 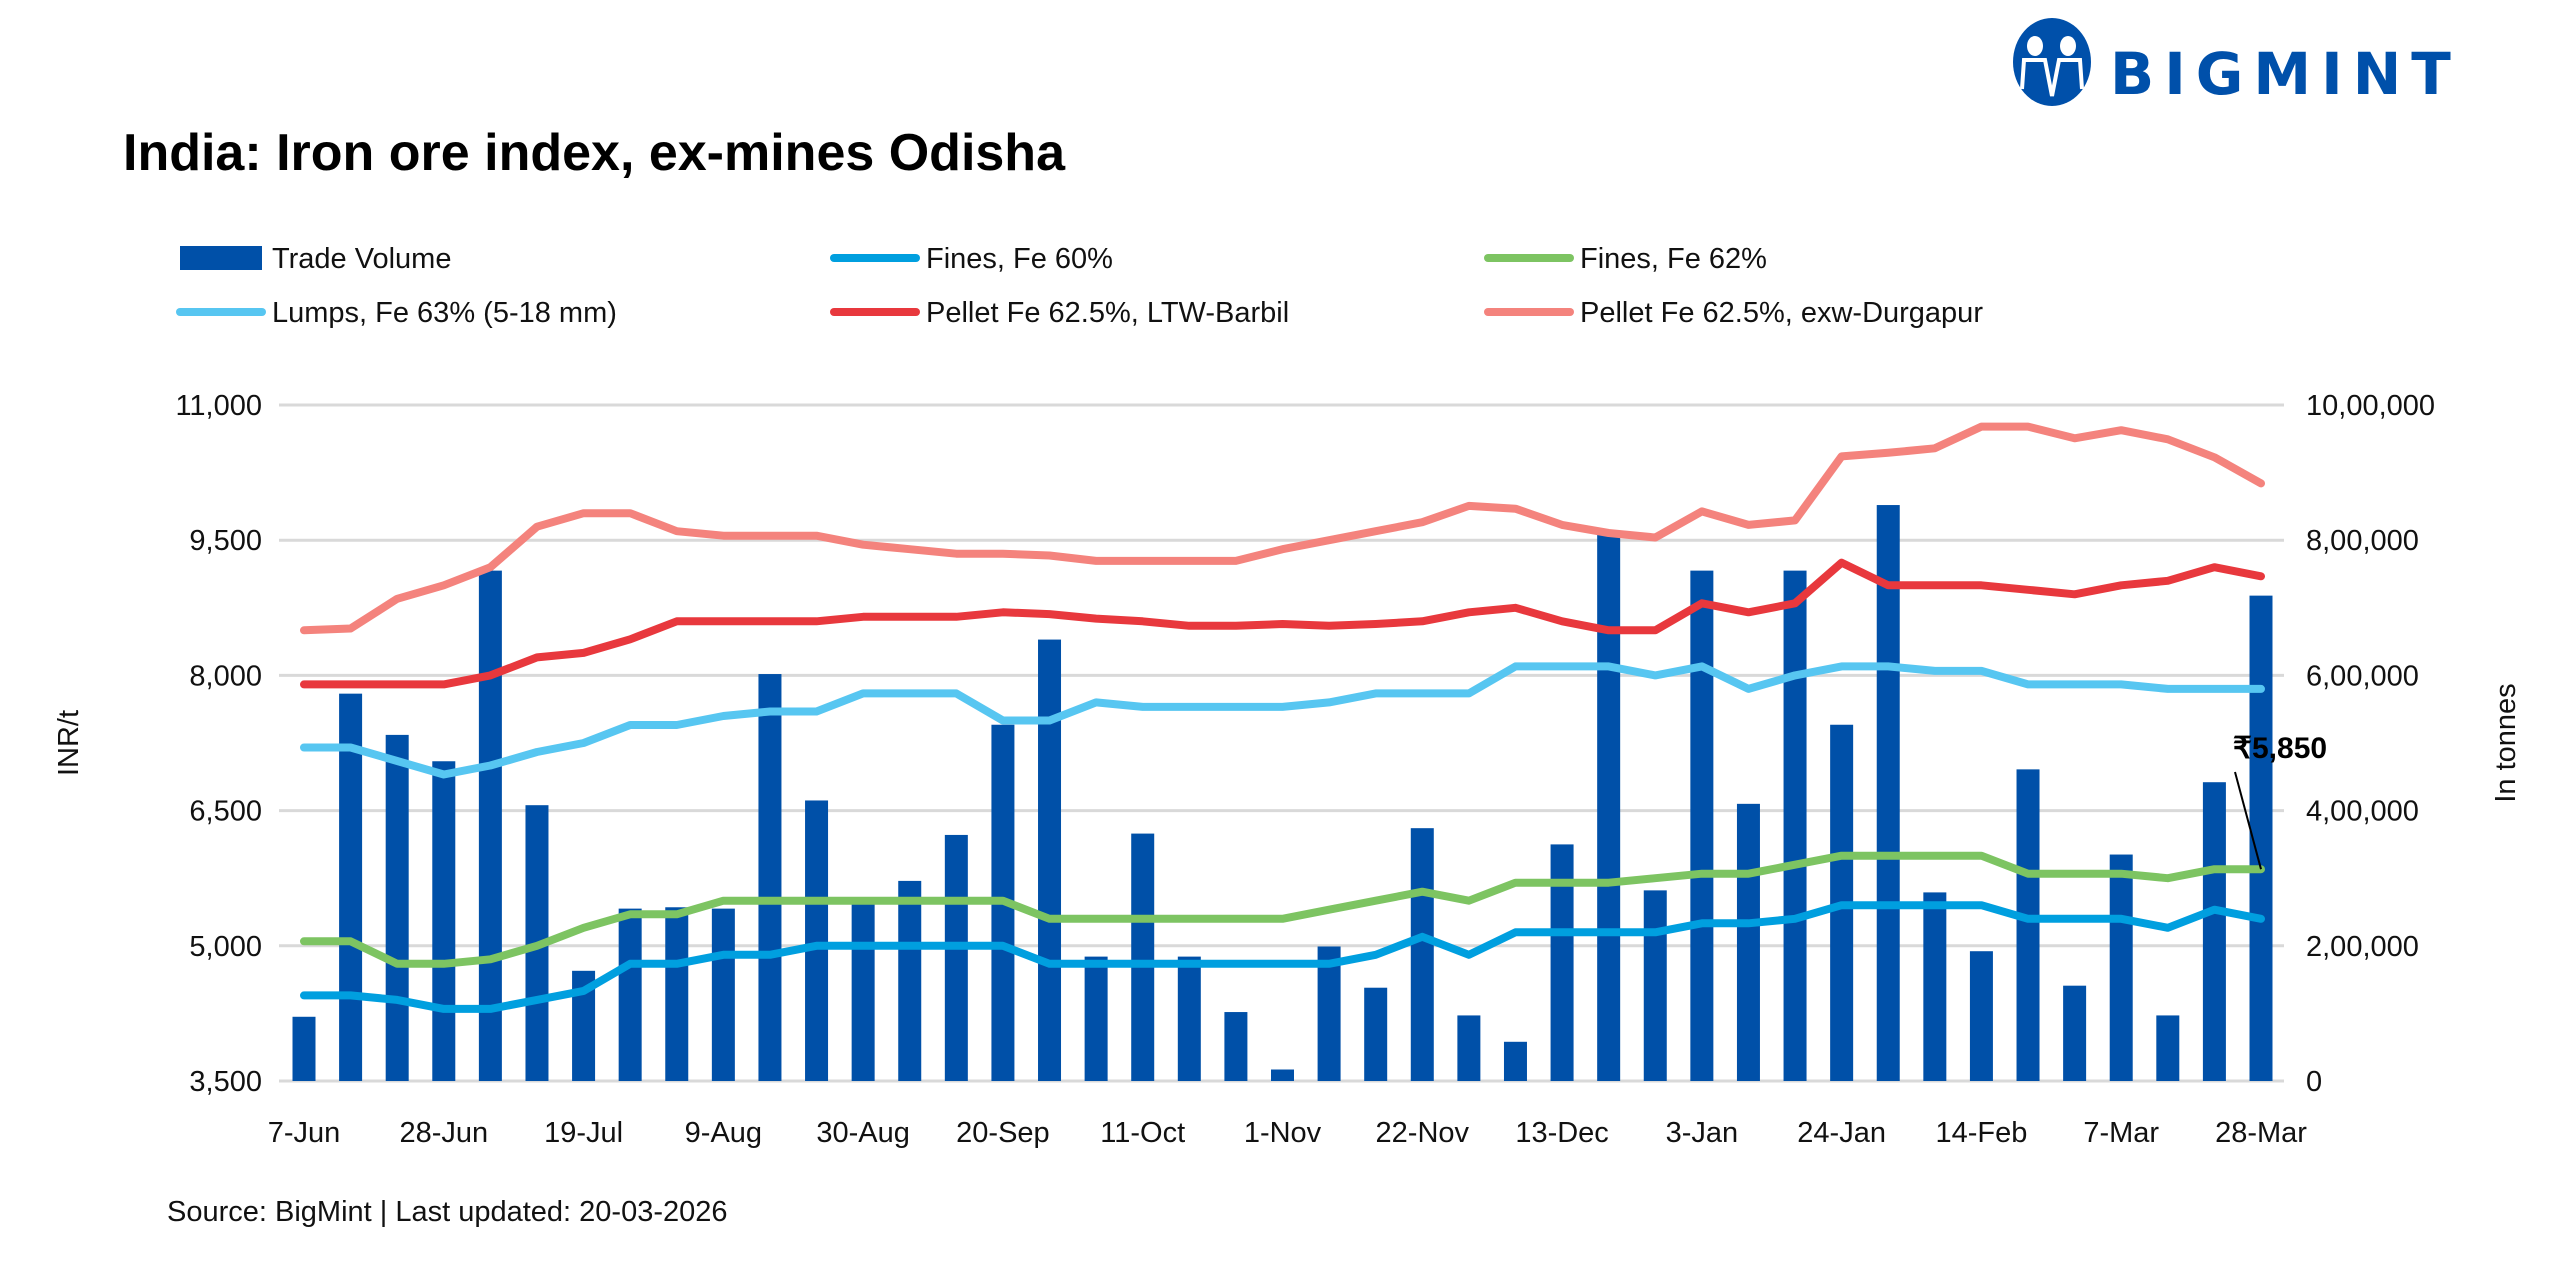 What do you see at coordinates (69, 743) in the screenshot?
I see `left-axis-label: INR/t` at bounding box center [69, 743].